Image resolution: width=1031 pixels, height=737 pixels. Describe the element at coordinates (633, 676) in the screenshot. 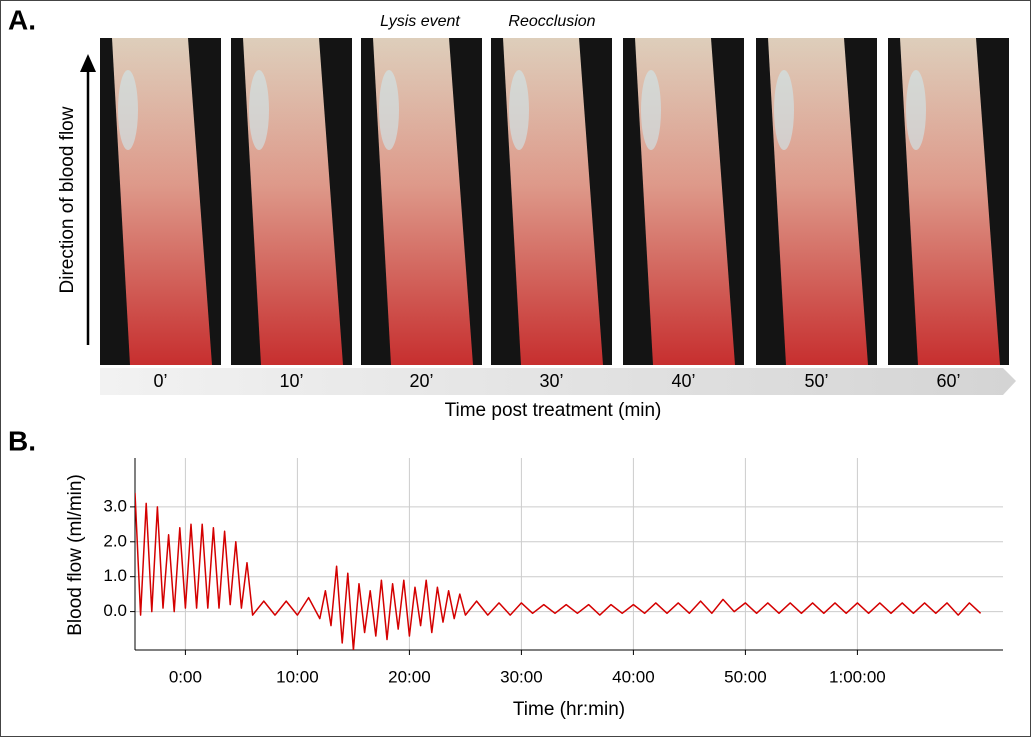

I see `x-tick-label: 40:00` at that location.